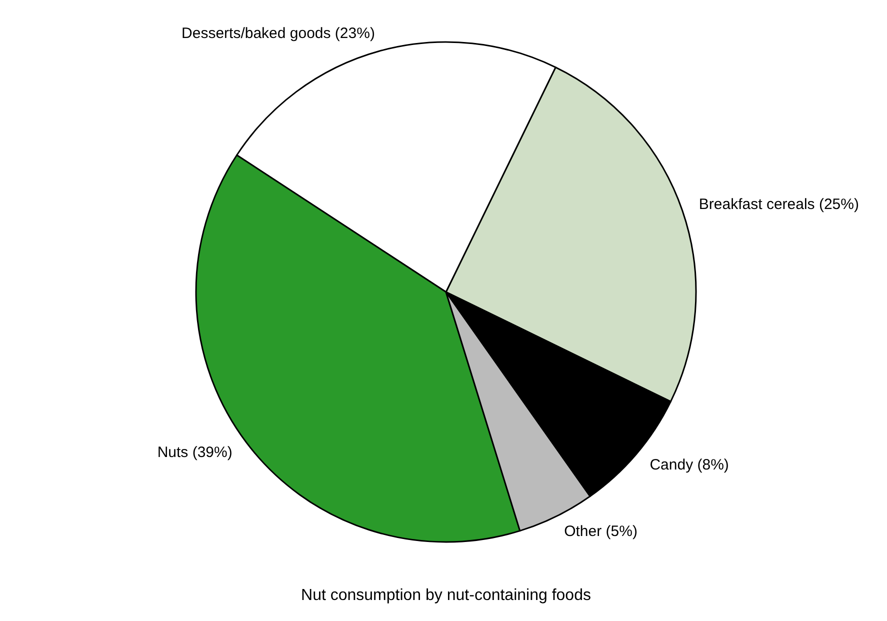  What do you see at coordinates (779, 204) in the screenshot?
I see `slice-label: Breakfast cereals (25%)` at bounding box center [779, 204].